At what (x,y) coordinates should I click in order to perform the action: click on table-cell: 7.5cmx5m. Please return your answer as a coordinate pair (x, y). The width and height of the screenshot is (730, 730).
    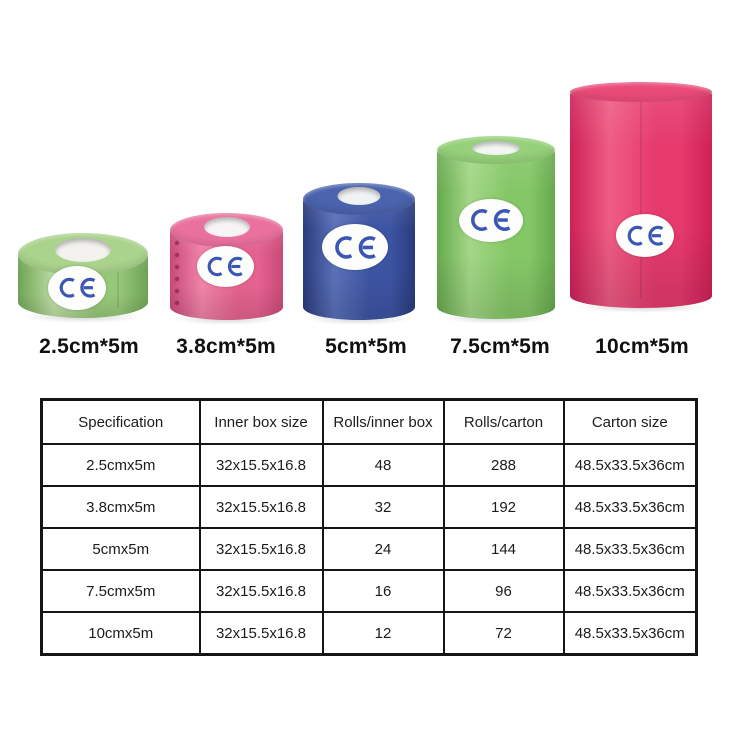
    Looking at the image, I should click on (120, 591).